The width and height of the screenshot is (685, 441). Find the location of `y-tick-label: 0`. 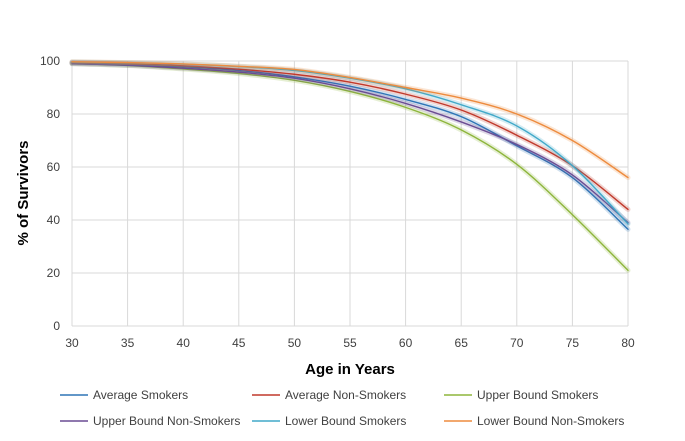

y-tick-label: 0 is located at coordinates (56, 326).